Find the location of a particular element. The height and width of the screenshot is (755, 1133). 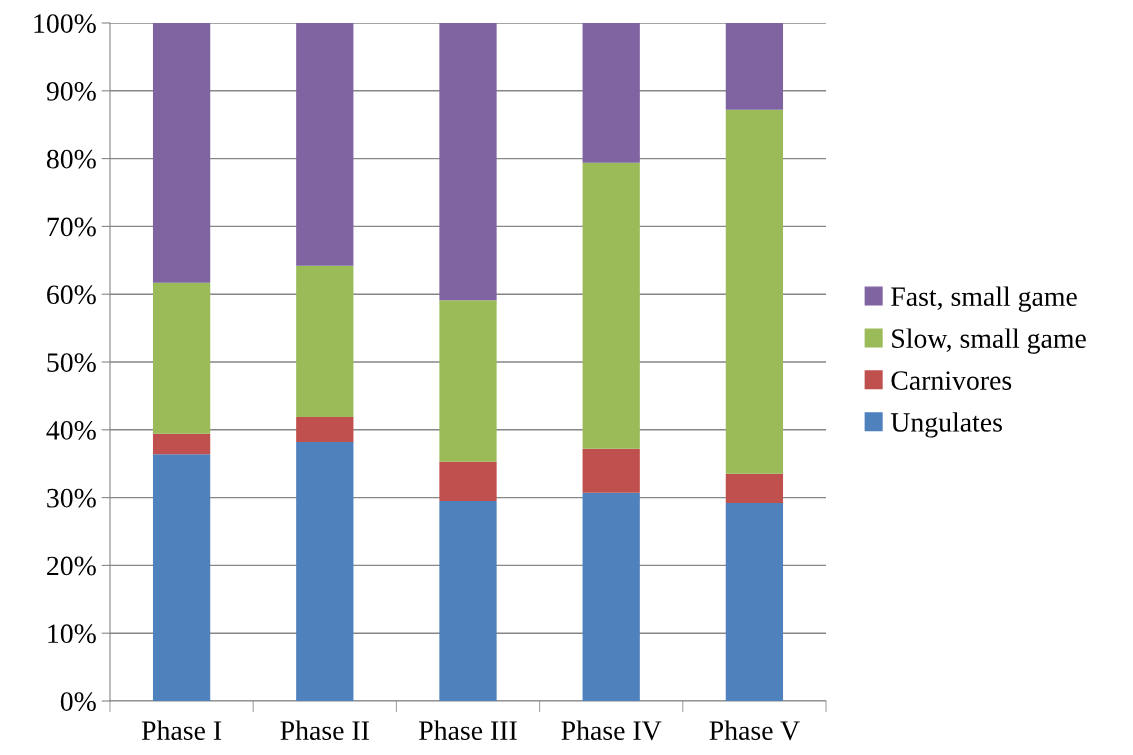

legend-label: Ungulates is located at coordinates (946, 425).